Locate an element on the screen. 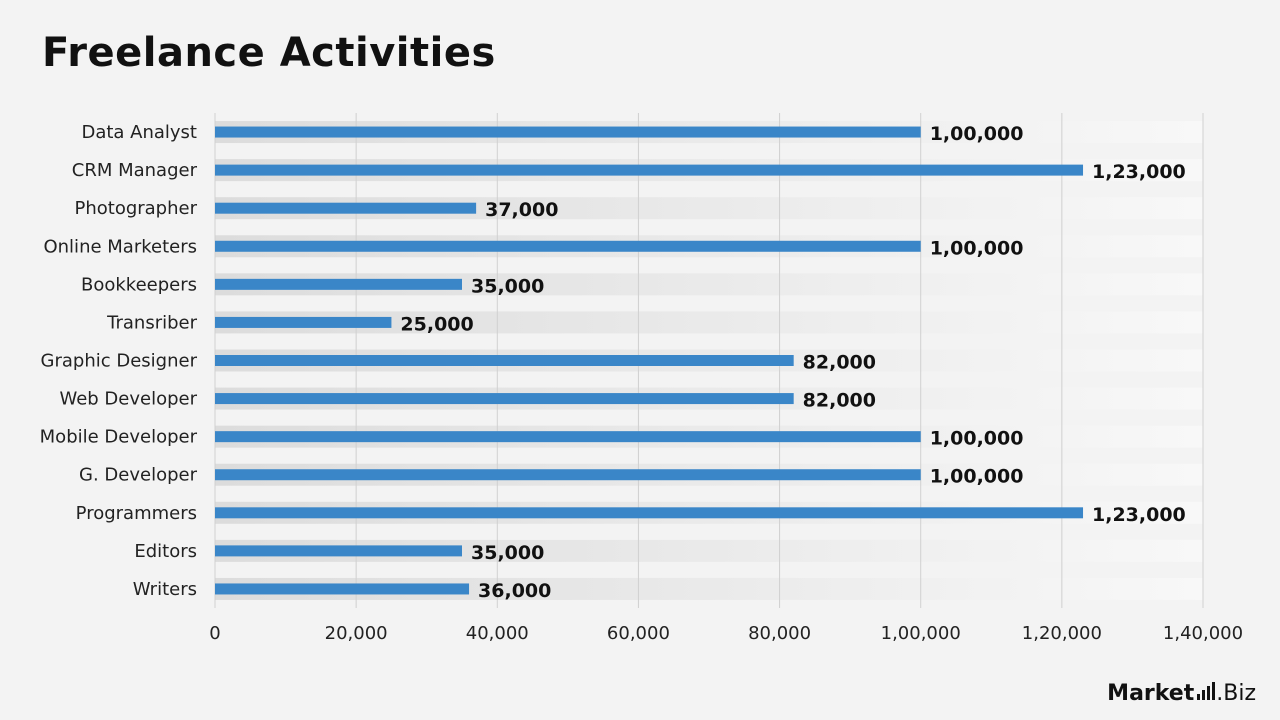 The image size is (1280, 720). x-tick-label: 1,40,000 is located at coordinates (1203, 633).